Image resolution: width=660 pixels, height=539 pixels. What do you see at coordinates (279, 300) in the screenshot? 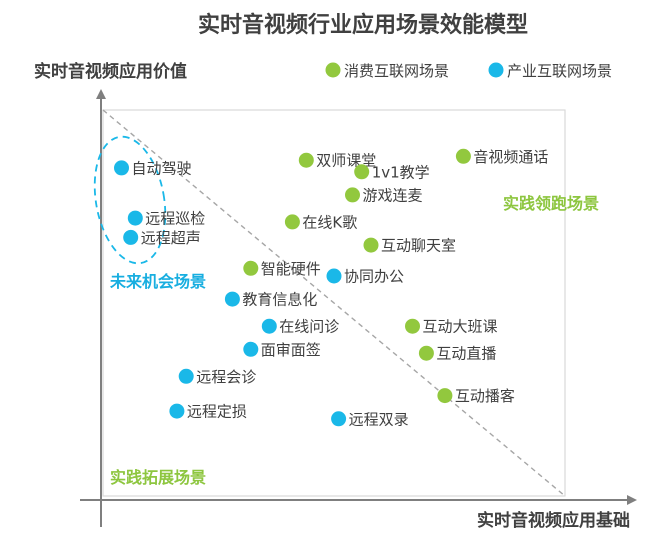
I see `point-label: 教育信息化` at bounding box center [279, 300].